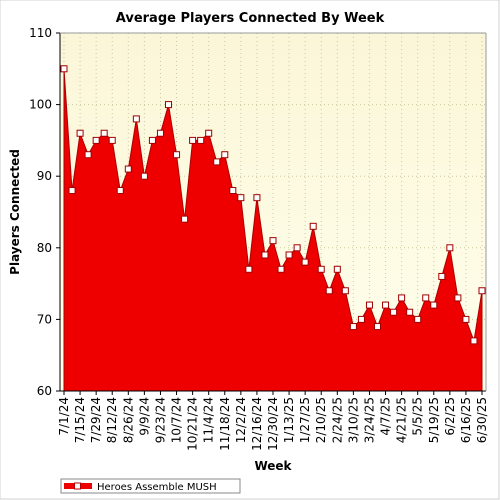 This screenshot has width=500, height=500. I want to click on x-tick-label: 1/27/25, so click(305, 420).